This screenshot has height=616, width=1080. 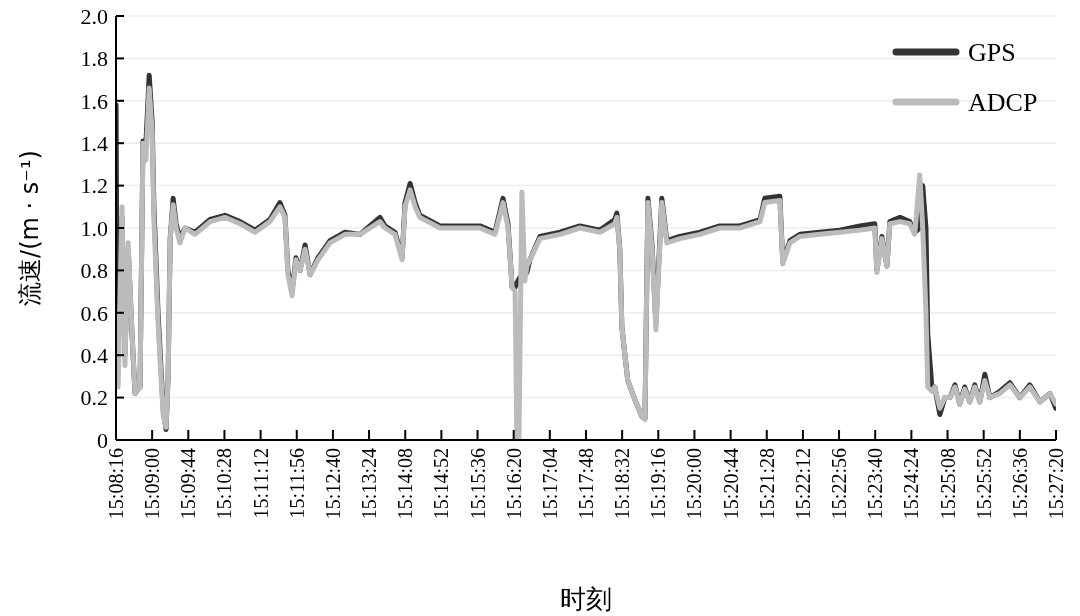 I want to click on legend-label: ADCP, so click(x=1003, y=103).